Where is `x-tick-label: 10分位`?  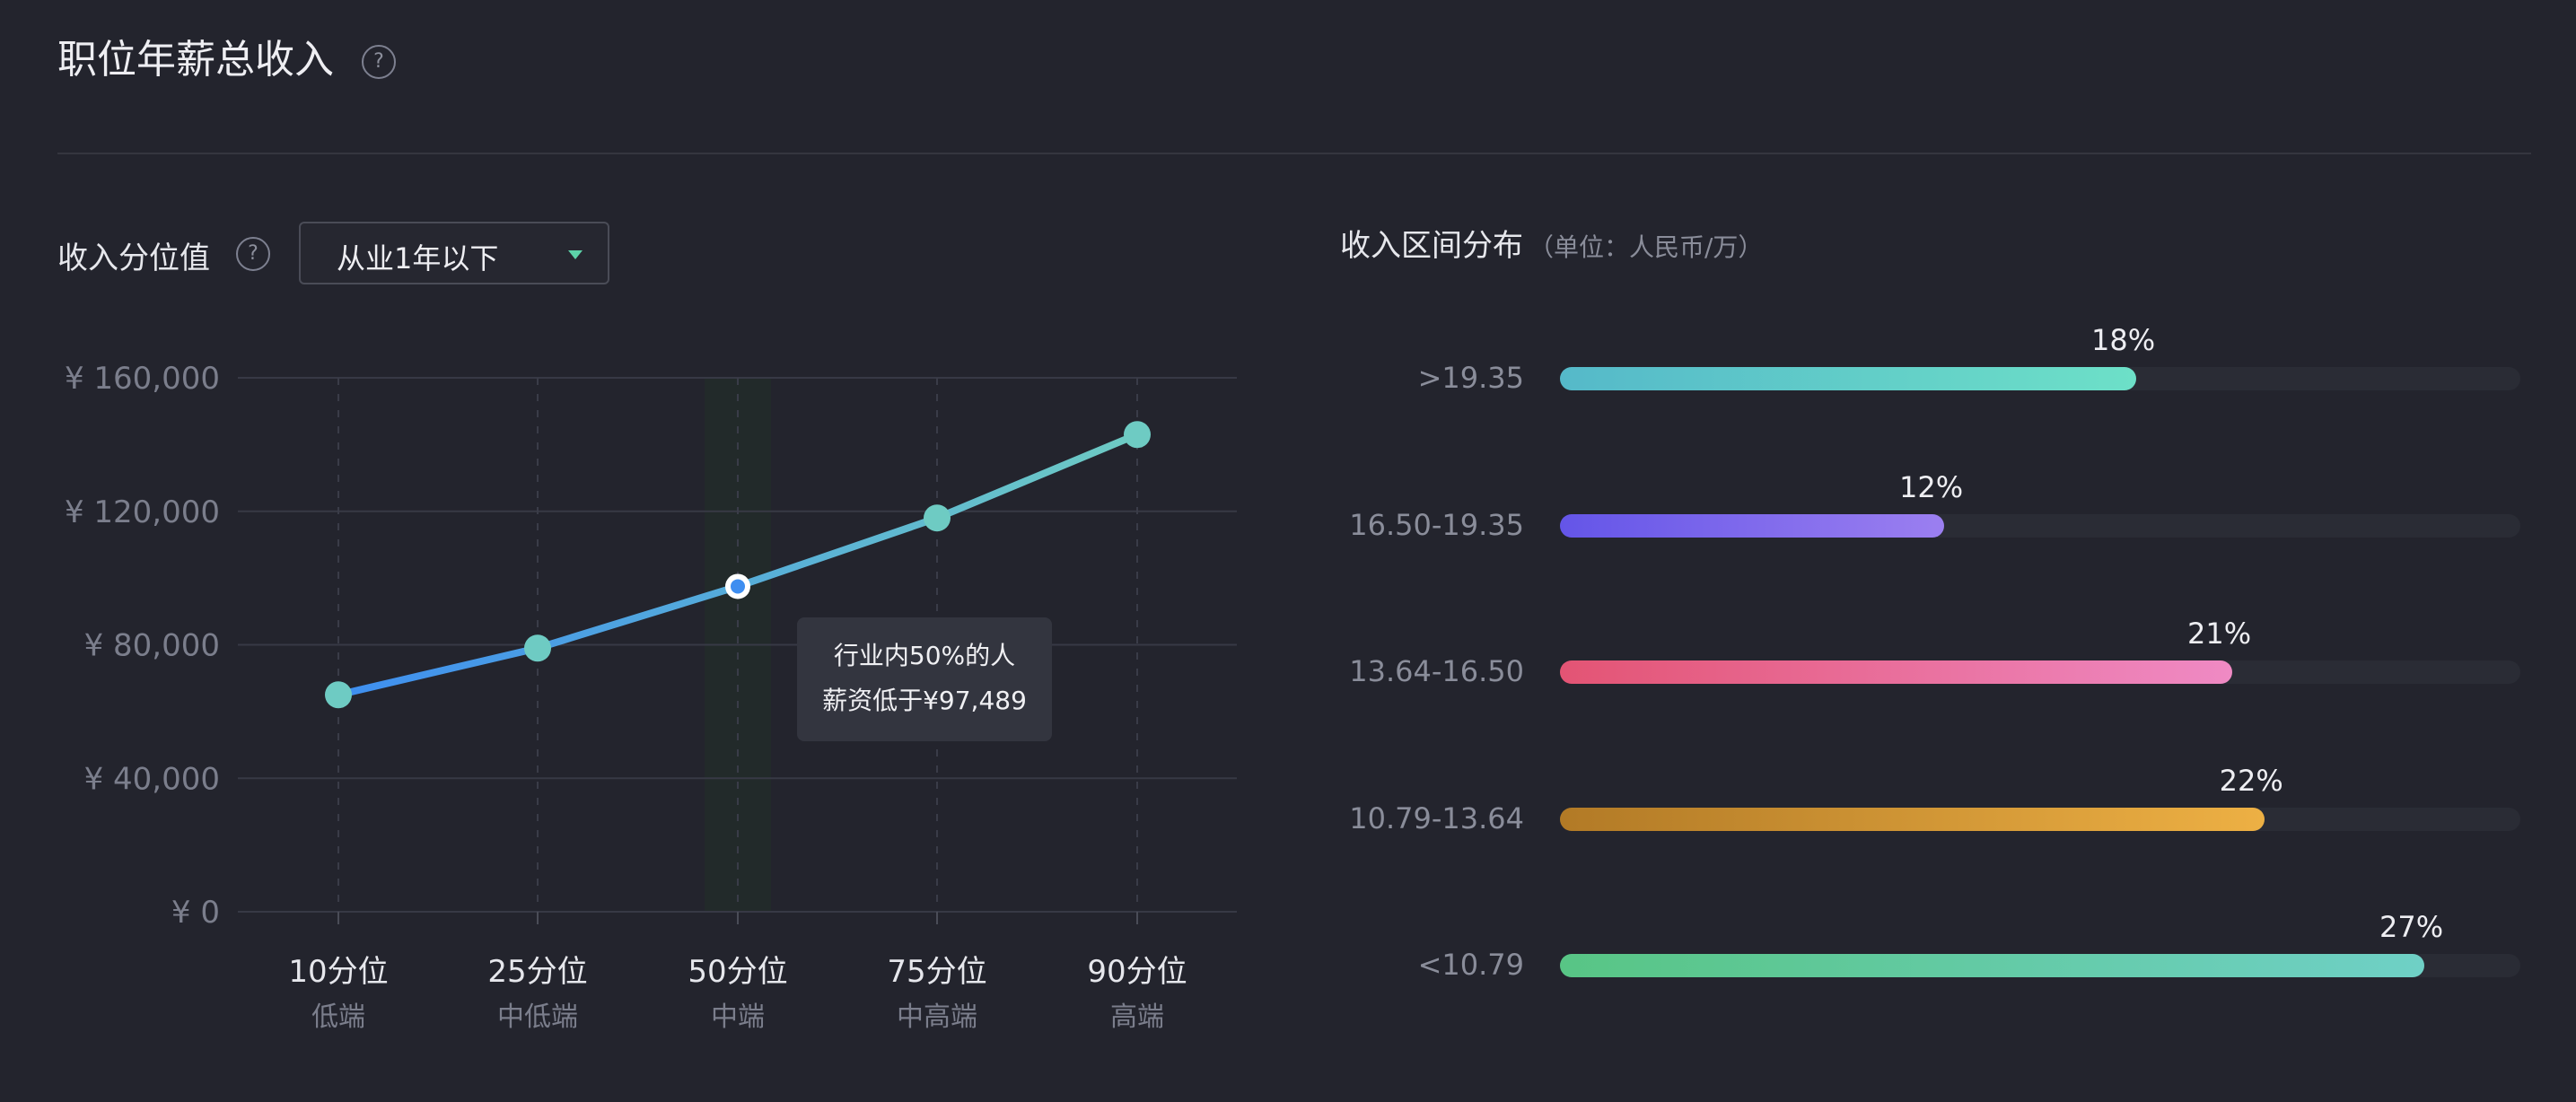 x-tick-label: 10分位 is located at coordinates (338, 972).